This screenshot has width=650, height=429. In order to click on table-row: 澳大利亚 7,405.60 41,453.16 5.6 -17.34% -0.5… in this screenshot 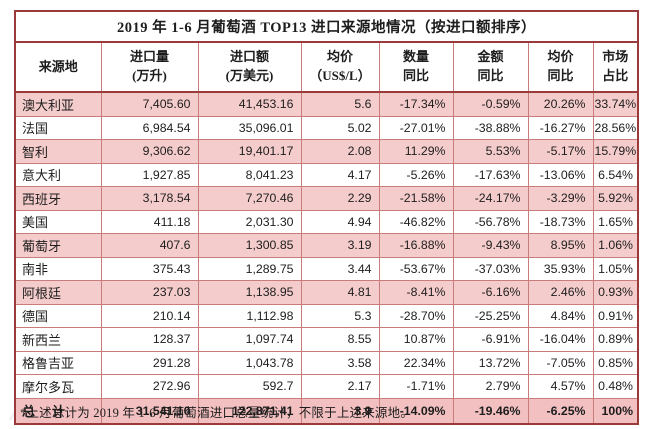, I will do `click(326, 104)`.